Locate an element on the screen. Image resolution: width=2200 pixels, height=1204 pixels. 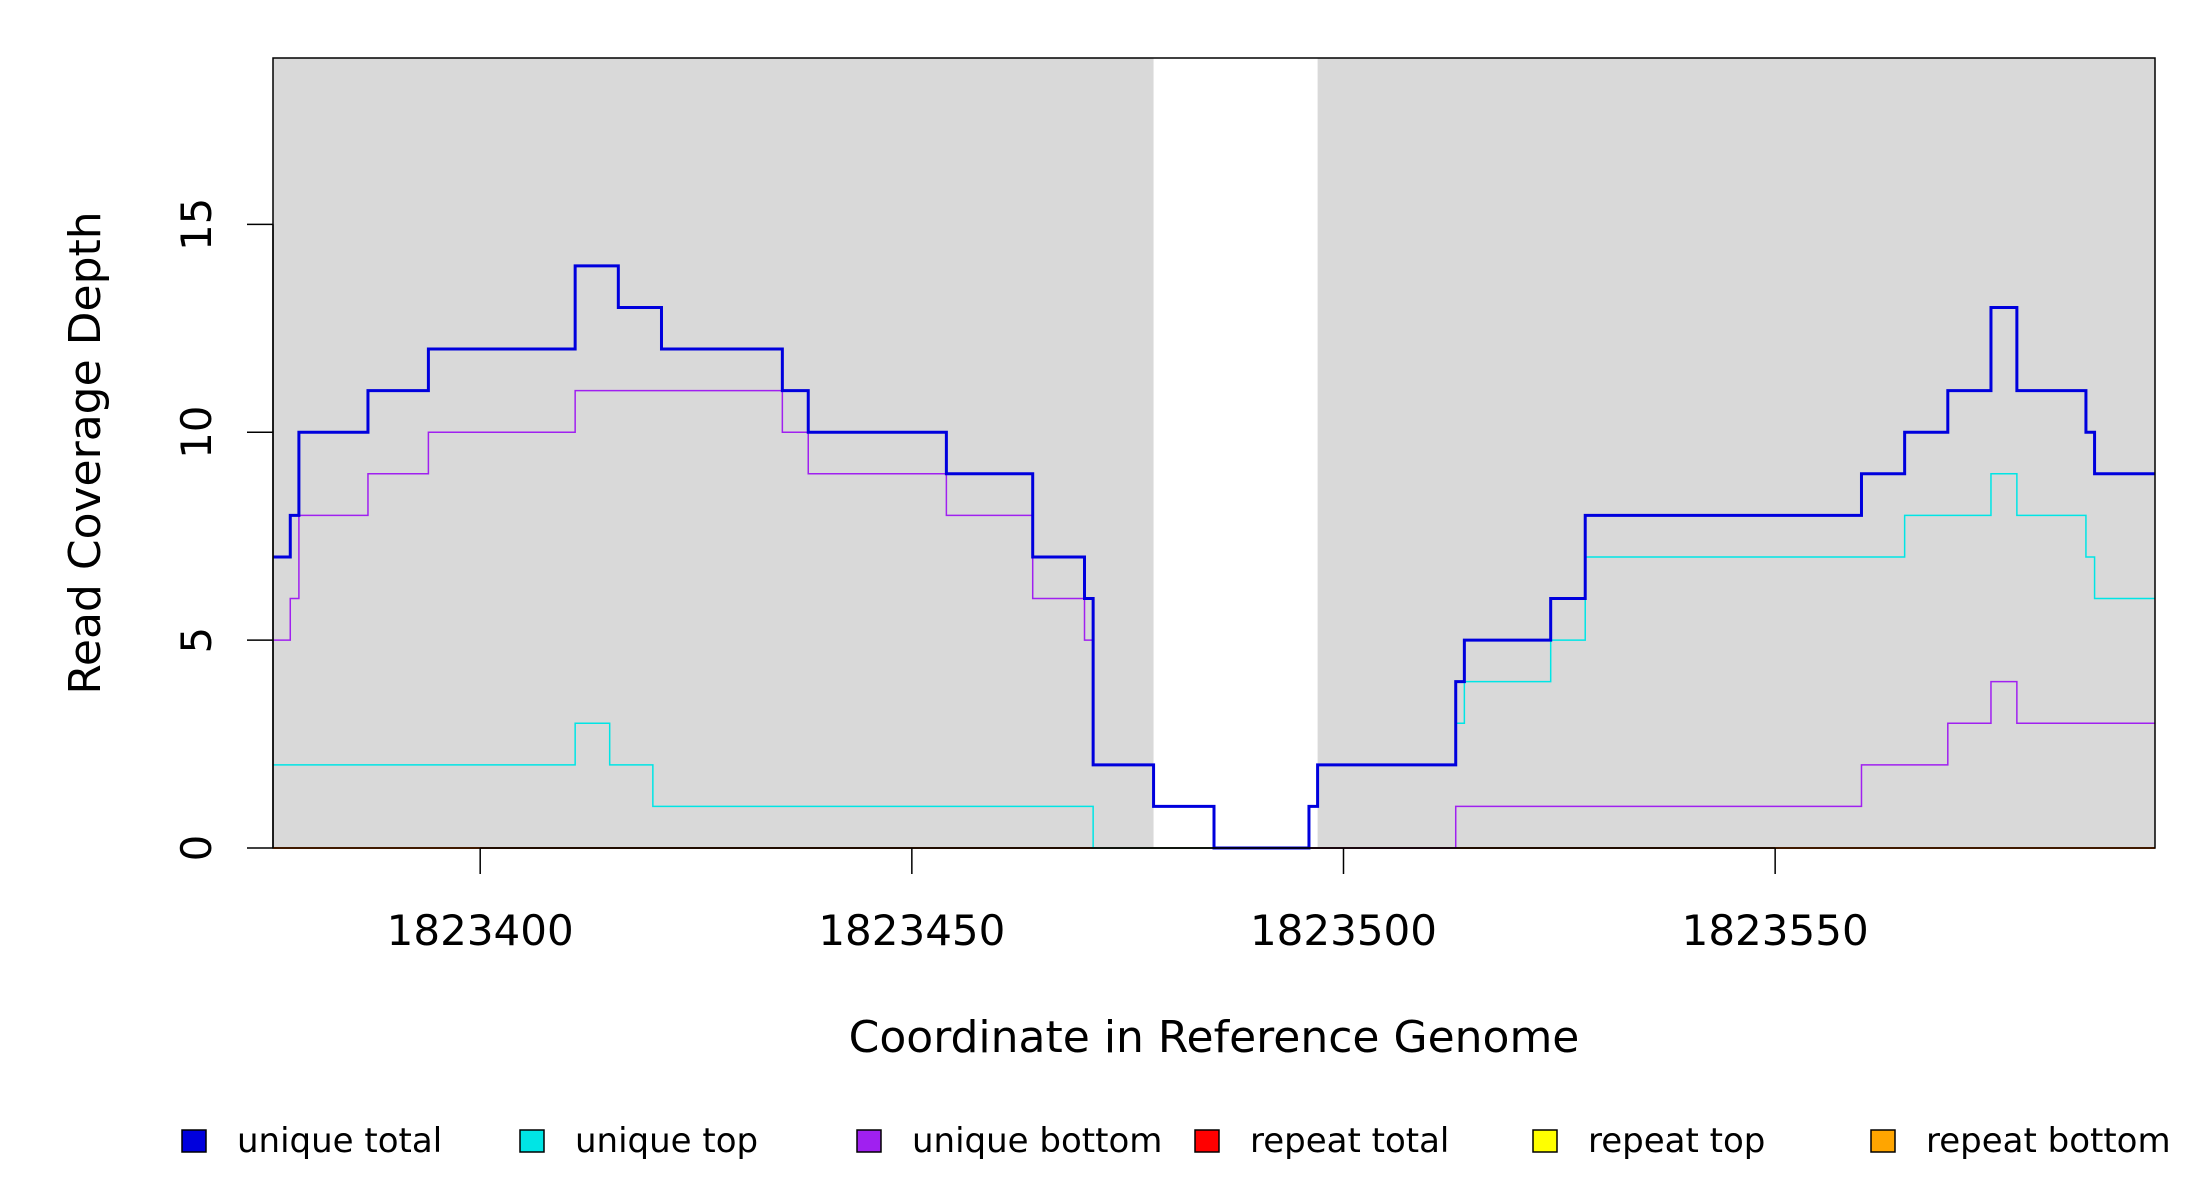
legend-item: unique bottom is located at coordinates (1009, 1141).